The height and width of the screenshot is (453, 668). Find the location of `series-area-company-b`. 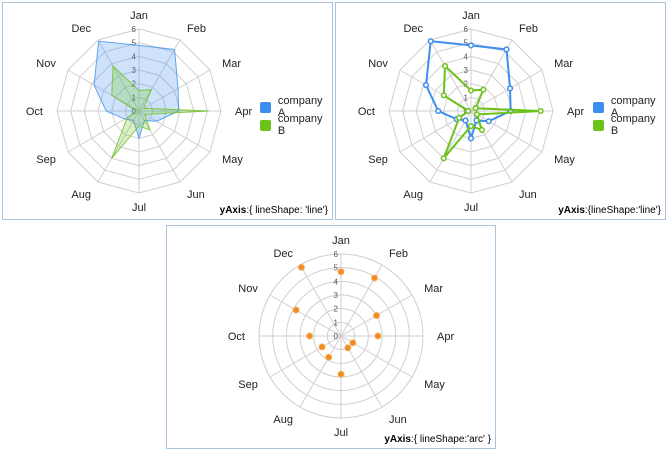

series-area-company-b is located at coordinates (160, 111).